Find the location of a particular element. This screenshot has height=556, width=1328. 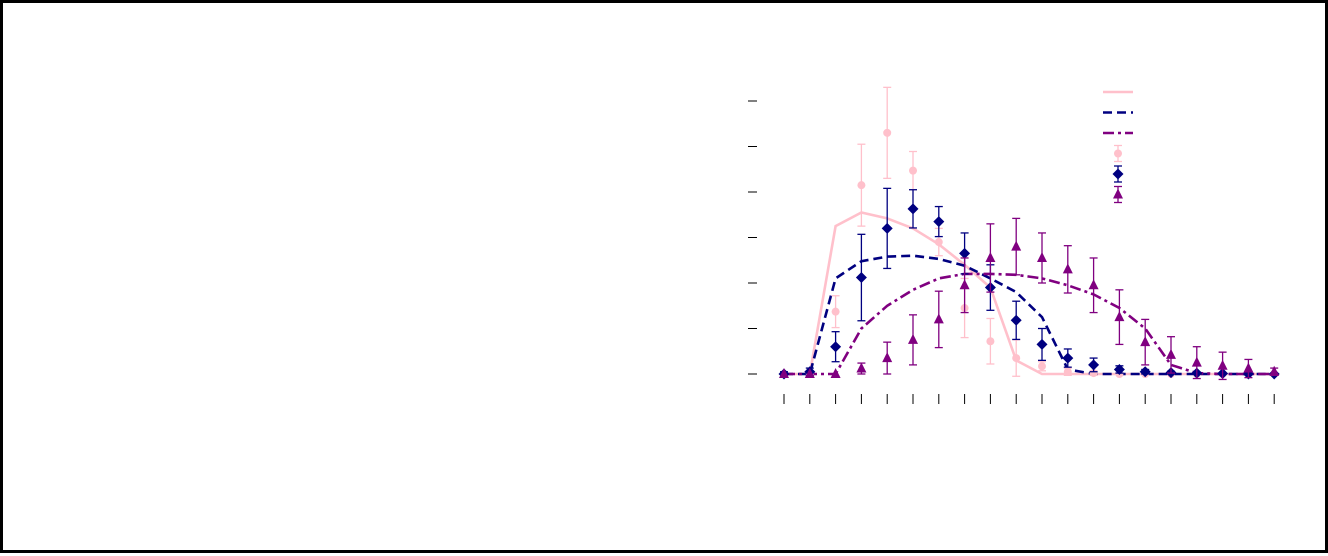

legend is located at coordinates (1118, 147).